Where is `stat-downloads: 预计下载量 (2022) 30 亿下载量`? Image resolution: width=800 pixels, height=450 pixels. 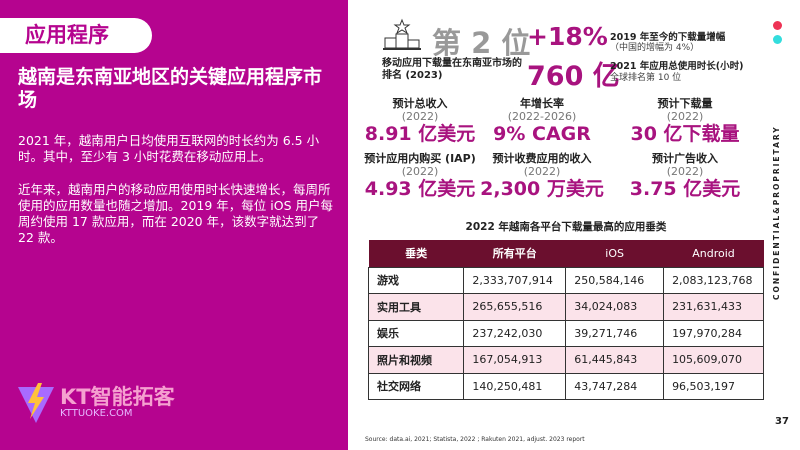
stat-downloads: 预计下载量 (2022) 30 亿下载量 is located at coordinates (685, 121).